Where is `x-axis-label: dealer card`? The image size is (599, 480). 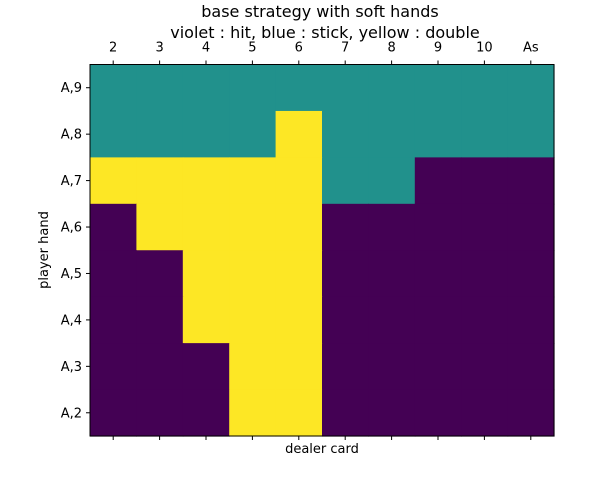
x-axis-label: dealer card is located at coordinates (322, 449).